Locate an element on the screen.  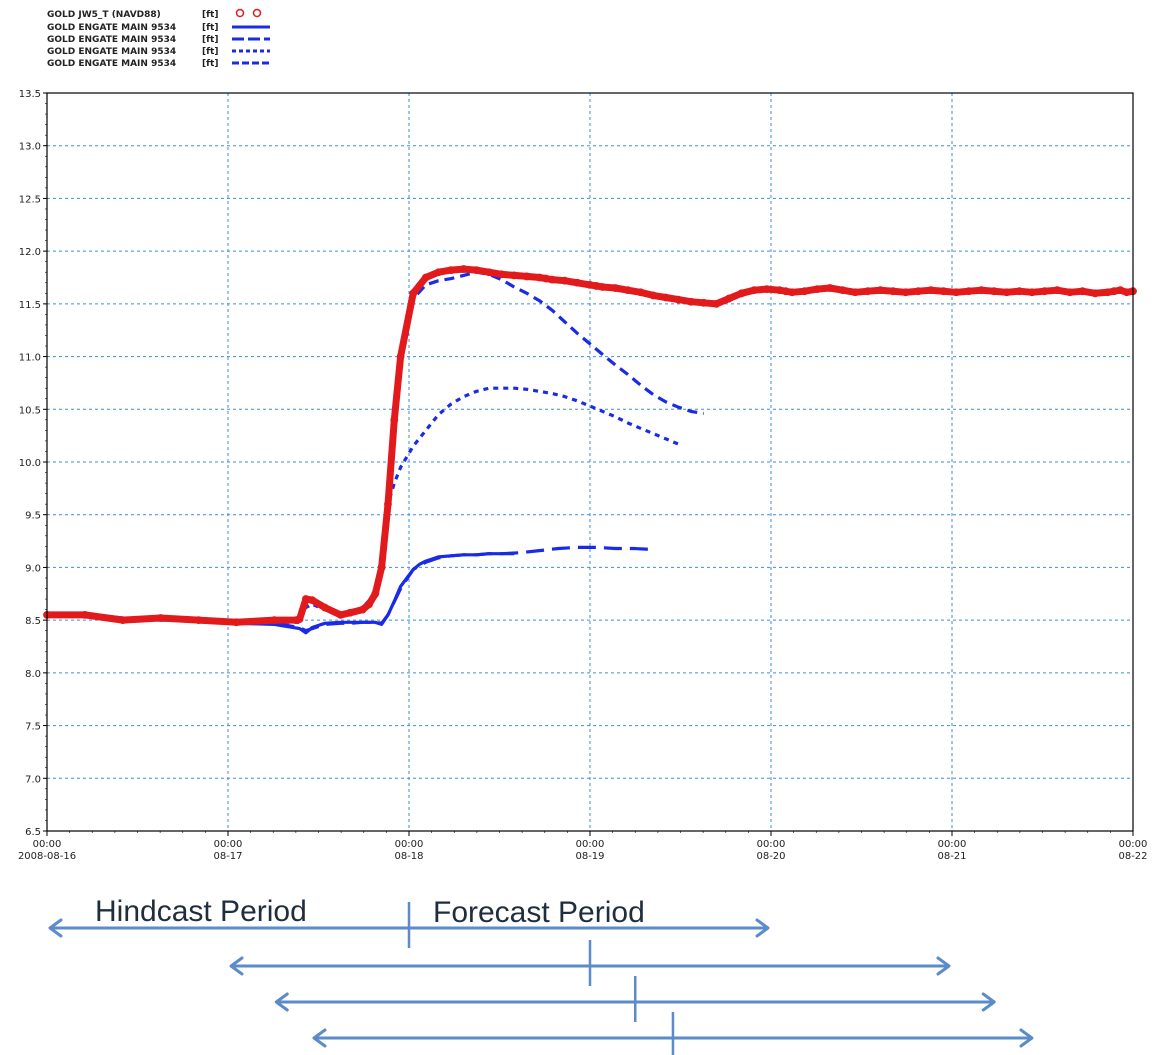
legend-label-5: GOLD ENGATE MAIN 9534 is located at coordinates (111, 64).